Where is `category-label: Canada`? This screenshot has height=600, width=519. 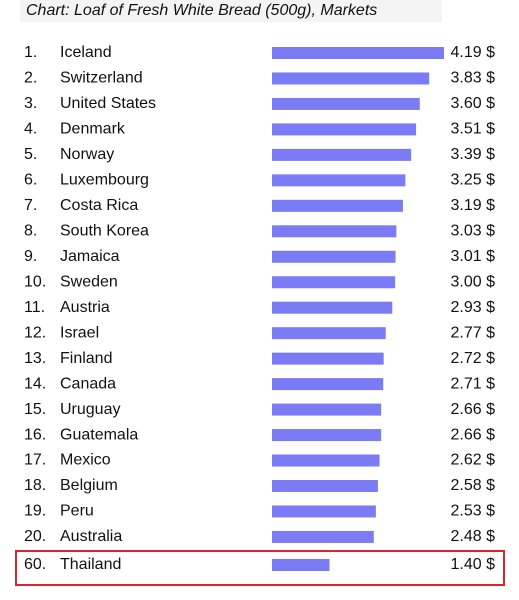 category-label: Canada is located at coordinates (88, 383).